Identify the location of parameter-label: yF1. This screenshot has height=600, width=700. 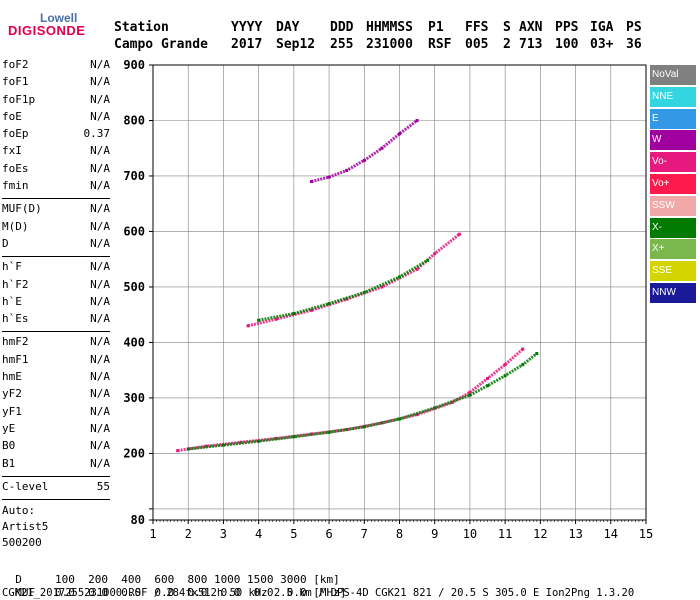
(12, 411).